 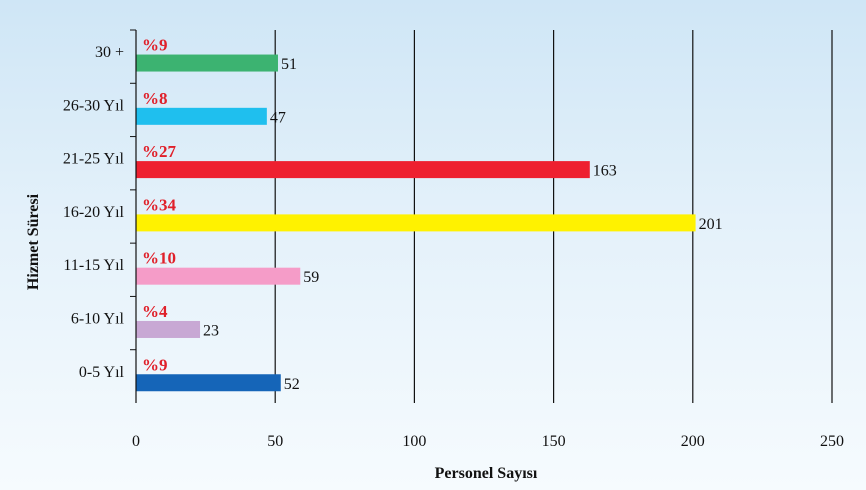 What do you see at coordinates (486, 473) in the screenshot?
I see `x-axis-title: Personel Sayısı` at bounding box center [486, 473].